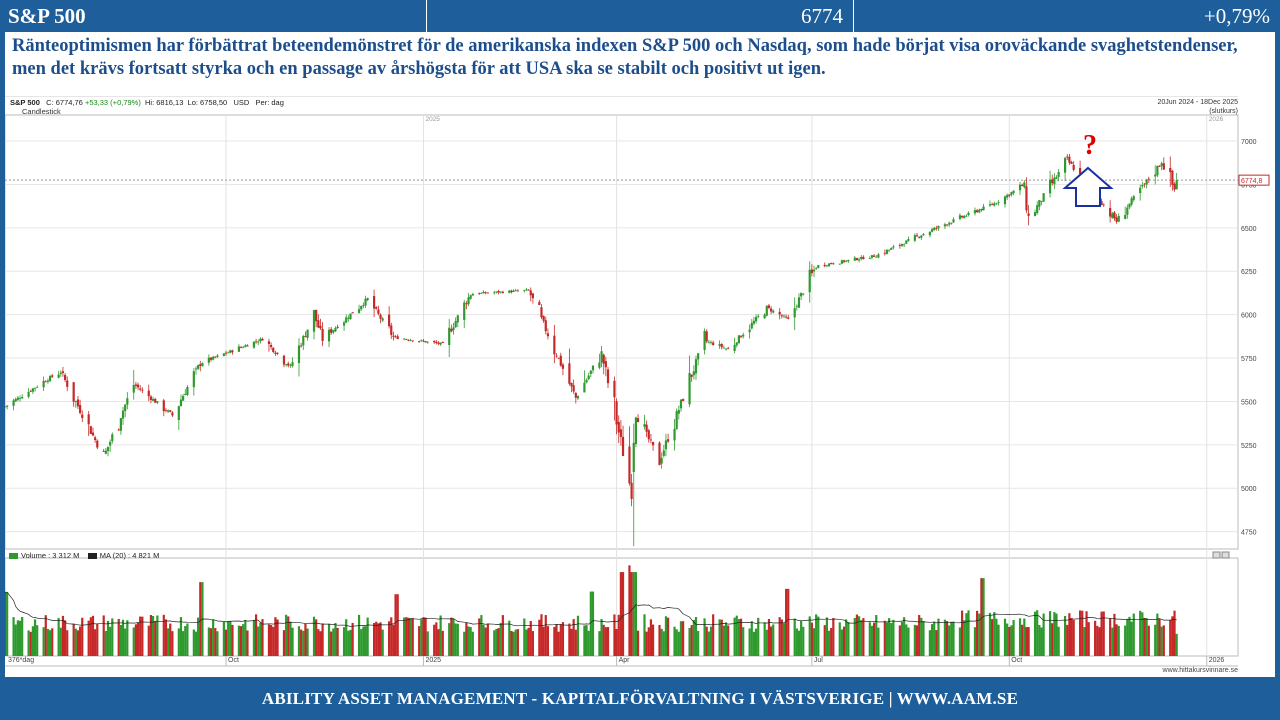  What do you see at coordinates (84, 555) in the screenshot?
I see `volume-legend: Volume : 3 312 M MA (20) : 4 821 M` at bounding box center [84, 555].